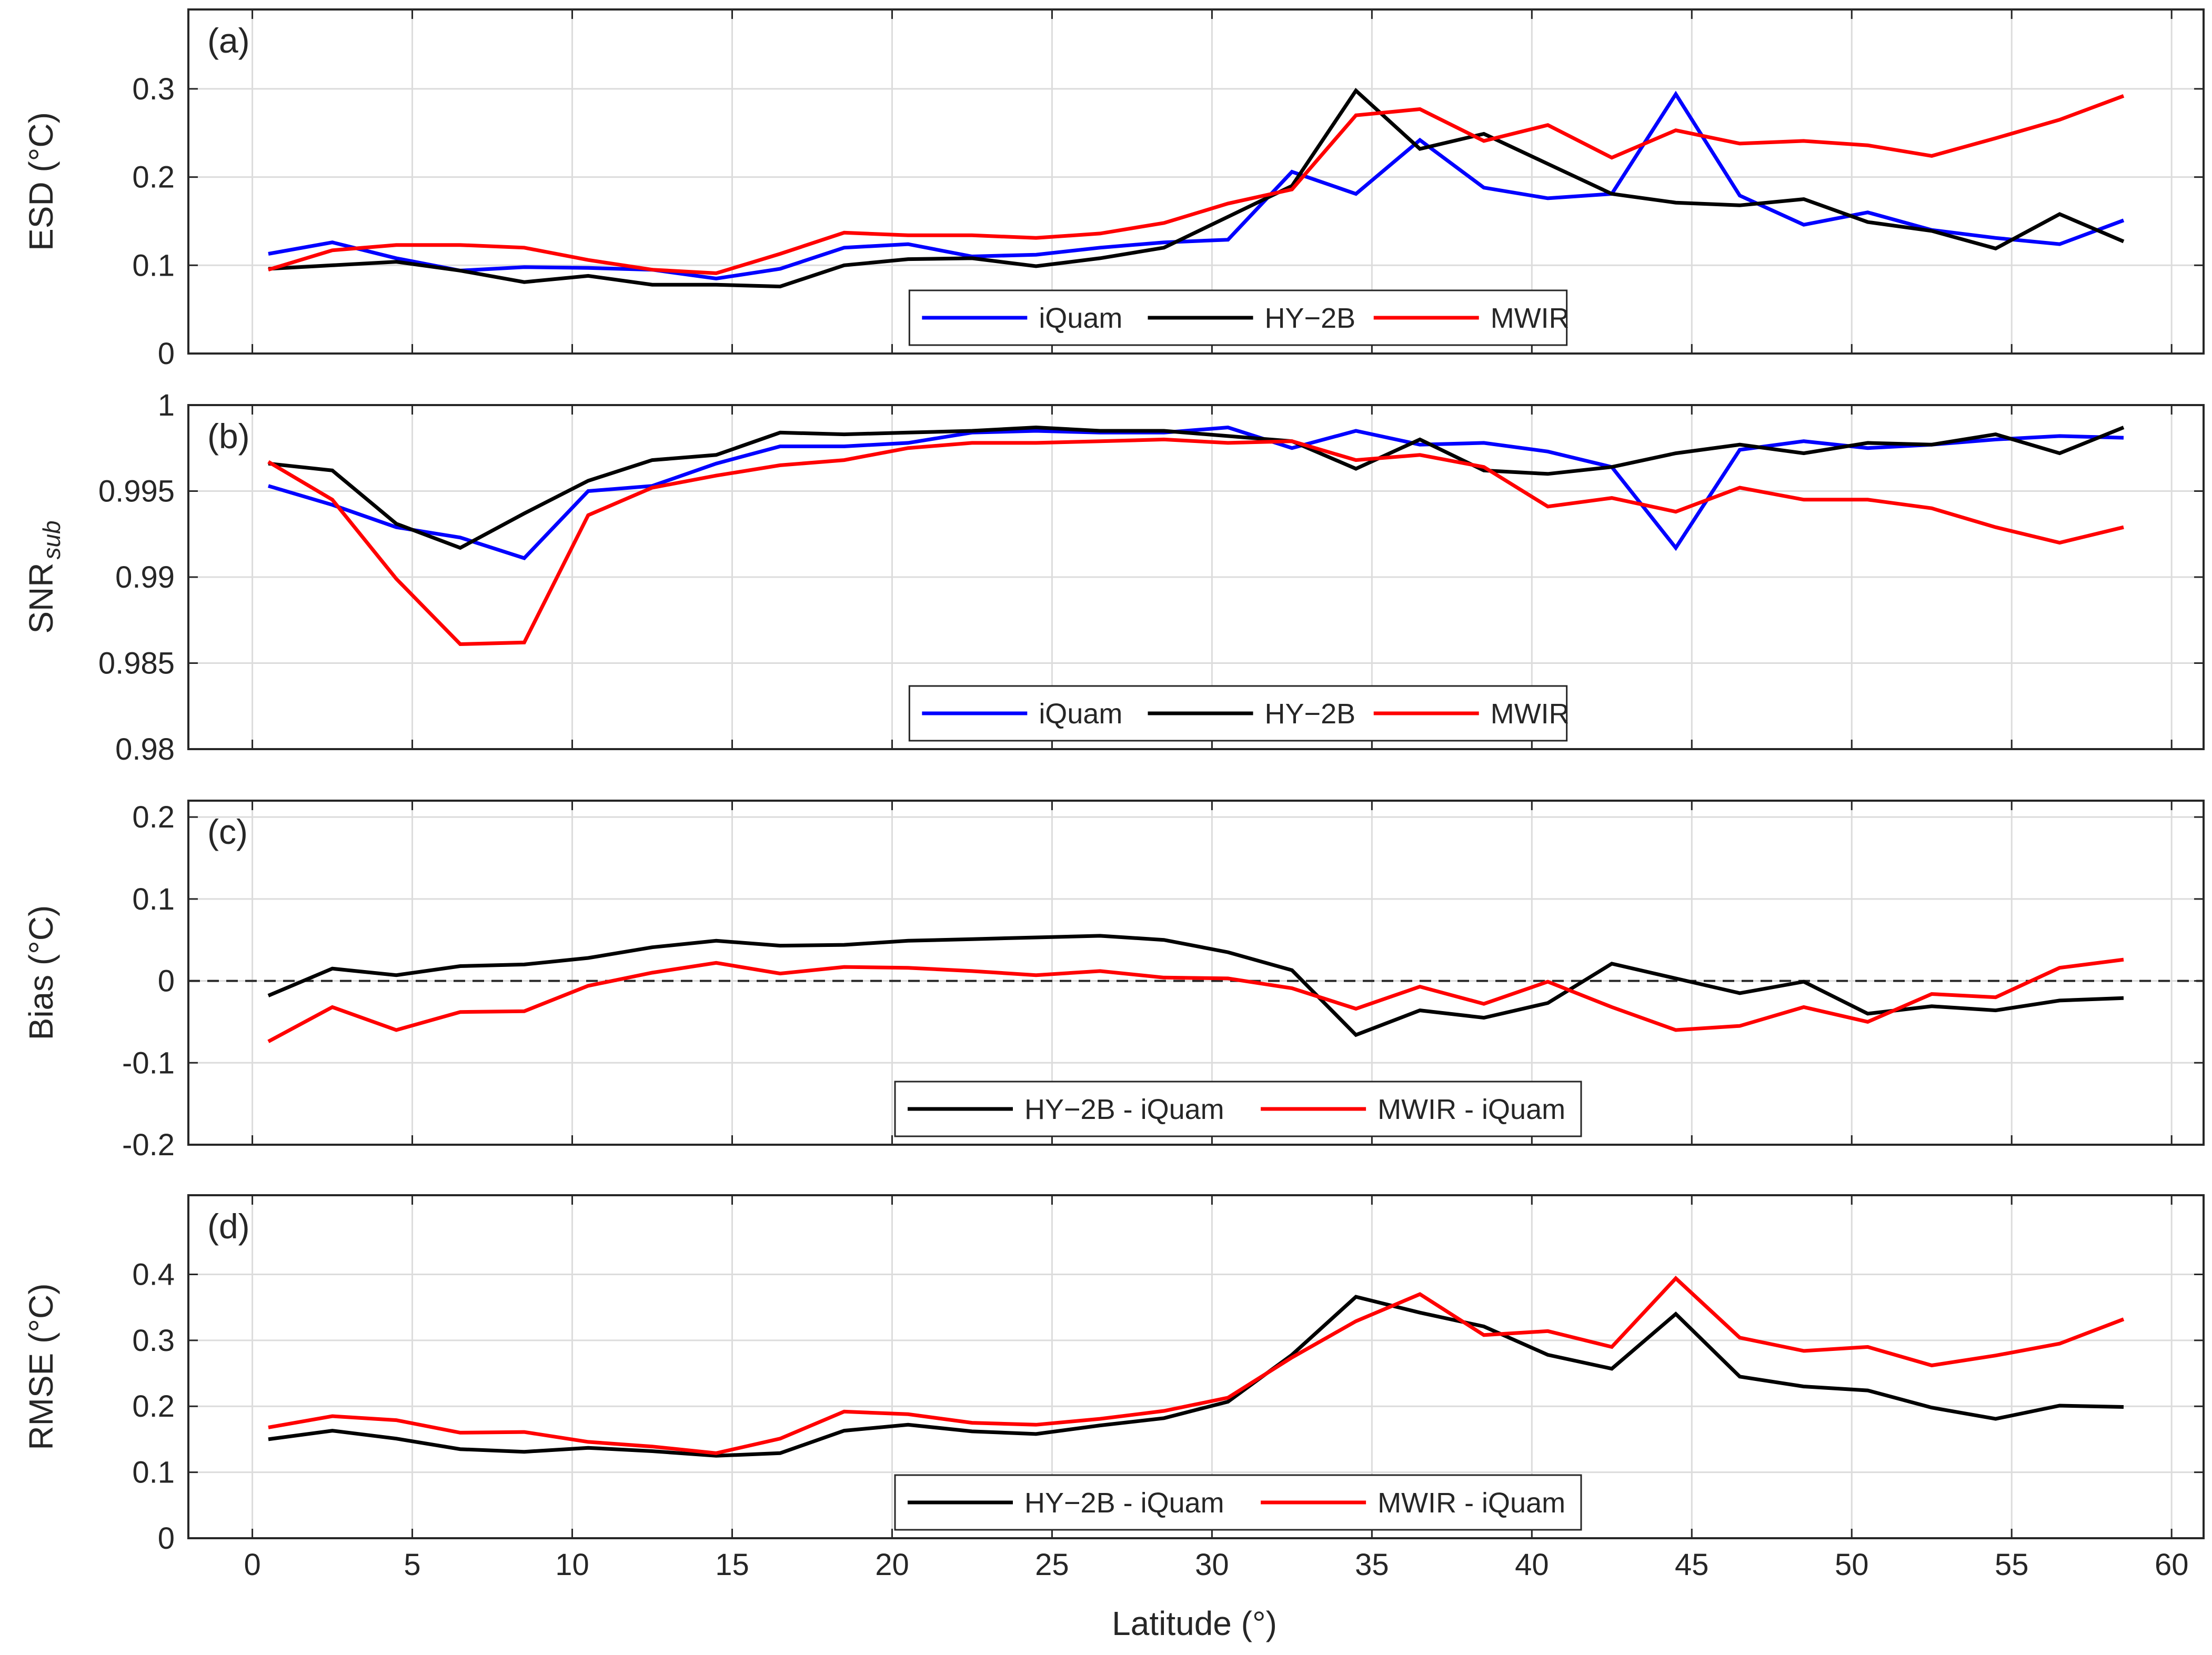 The height and width of the screenshot is (1655, 2212). Describe the element at coordinates (166, 405) in the screenshot. I see `y-tick-label: 1` at that location.